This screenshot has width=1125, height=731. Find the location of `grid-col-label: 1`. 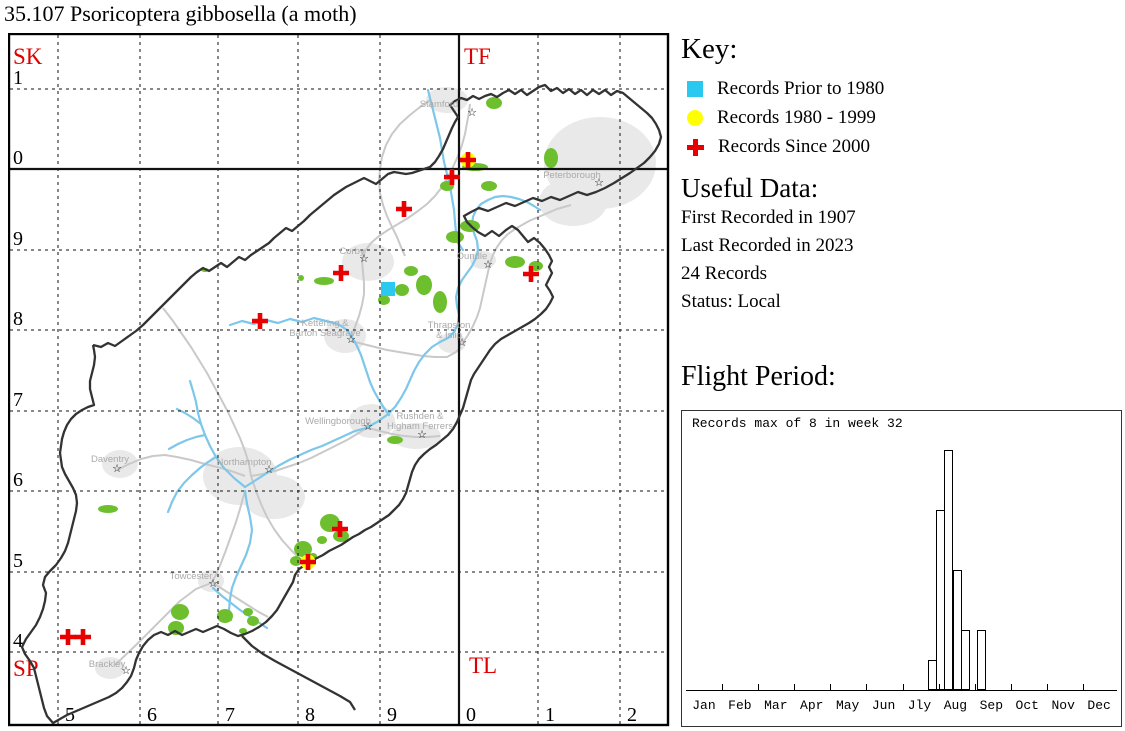

grid-col-label: 1 is located at coordinates (550, 715).